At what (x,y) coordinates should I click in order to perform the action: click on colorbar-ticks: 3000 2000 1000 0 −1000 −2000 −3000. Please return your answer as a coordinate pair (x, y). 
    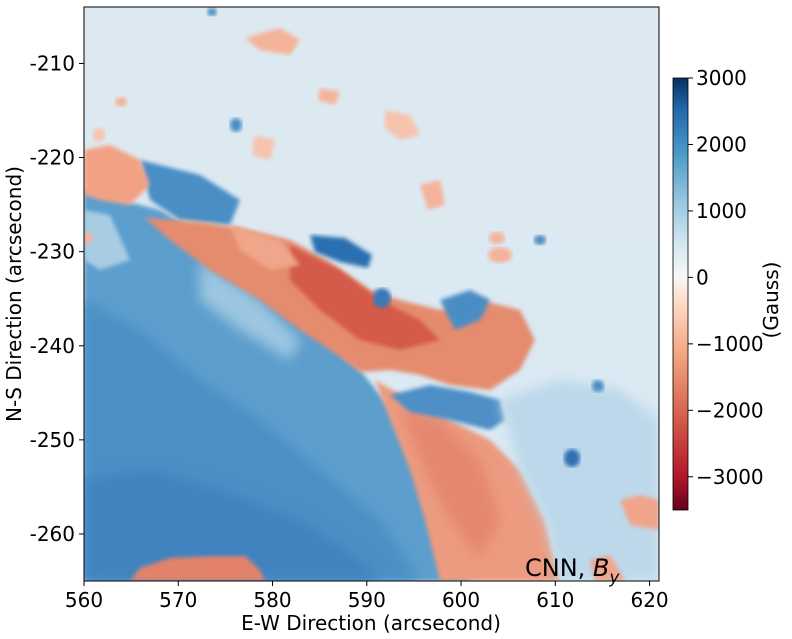
    Looking at the image, I should click on (726, 277).